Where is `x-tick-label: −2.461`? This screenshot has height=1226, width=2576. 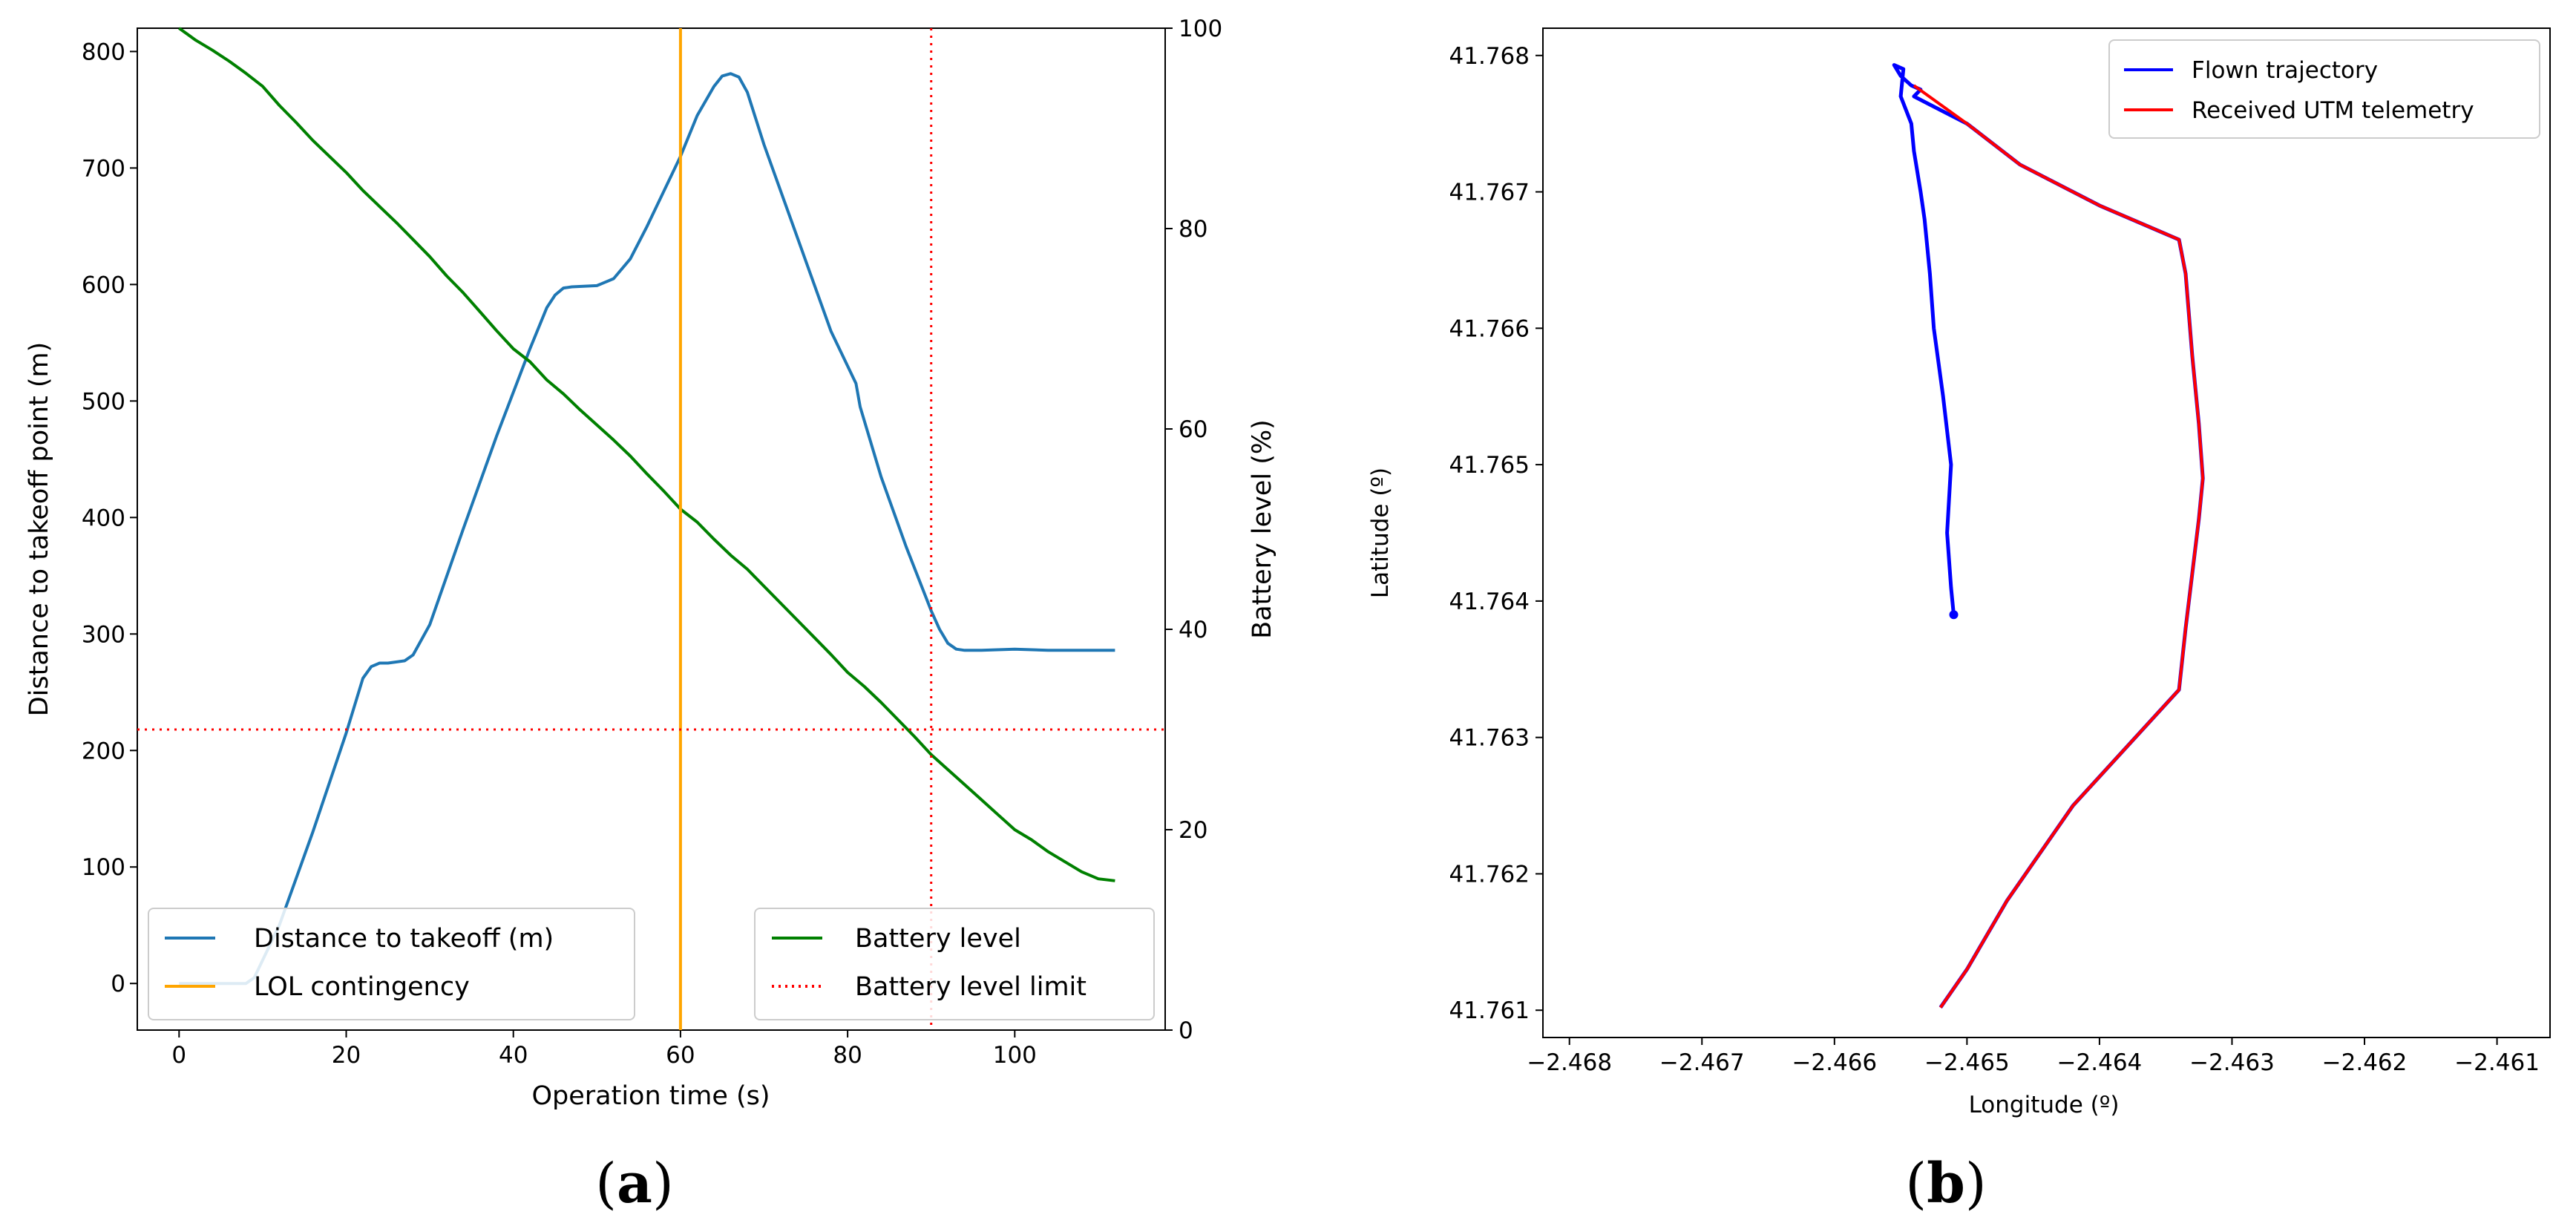 x-tick-label: −2.461 is located at coordinates (2497, 1062).